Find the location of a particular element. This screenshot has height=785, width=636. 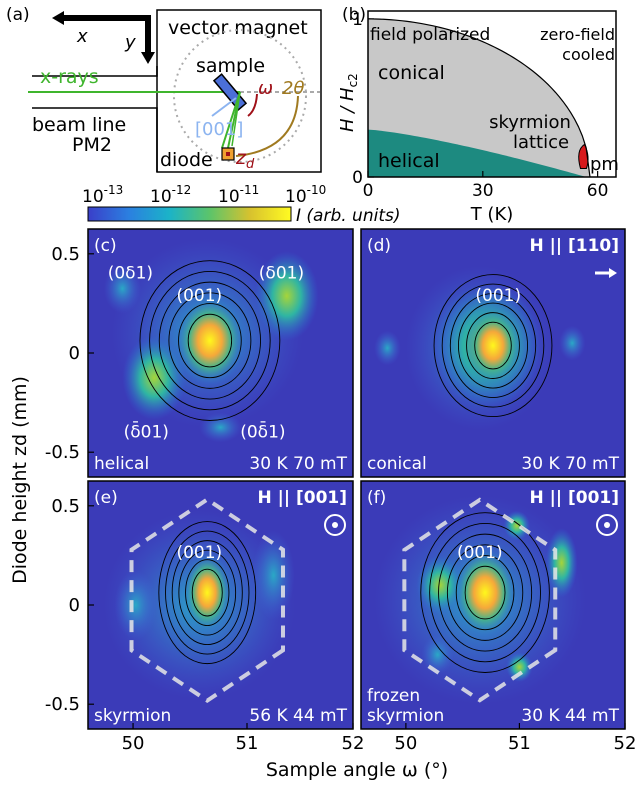

map-xtick-label: 50 is located at coordinates (405, 743).